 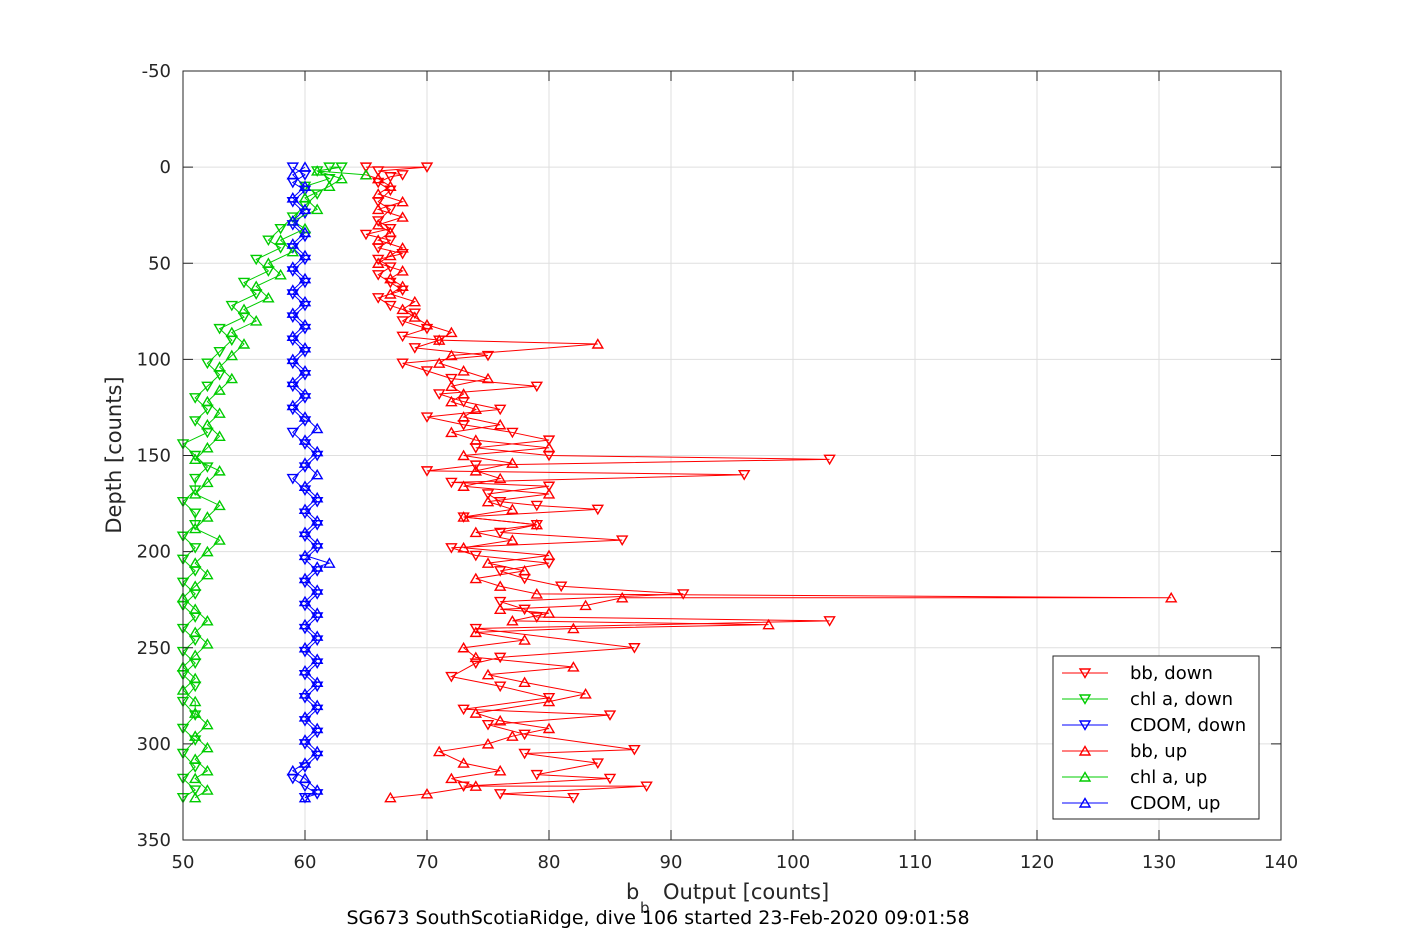 What do you see at coordinates (114, 454) in the screenshot?
I see `y-axis-label: Depth [counts]` at bounding box center [114, 454].